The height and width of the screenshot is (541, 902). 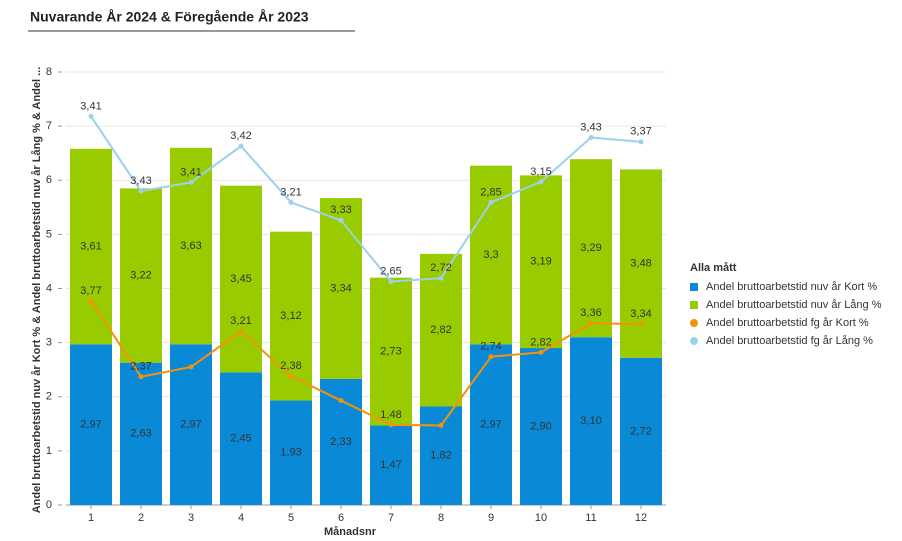 What do you see at coordinates (49, 234) in the screenshot?
I see `y-tick-label: 5` at bounding box center [49, 234].